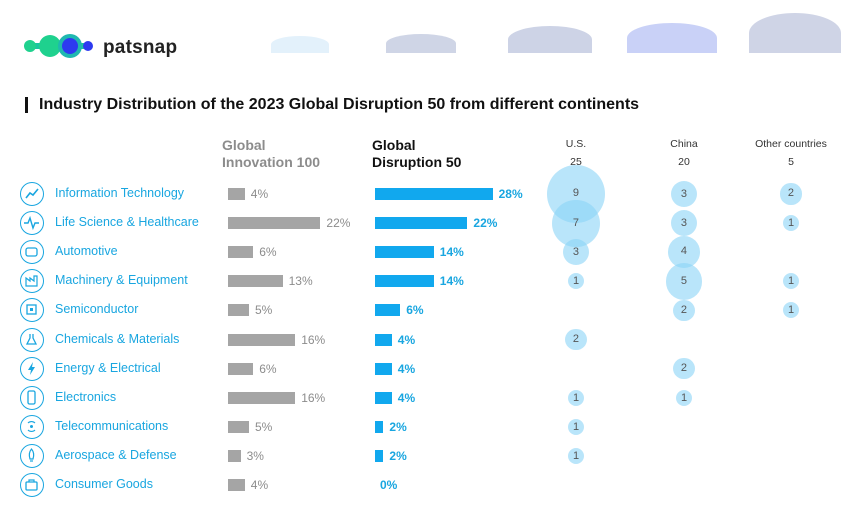 Image resolution: width=866 pixels, height=510 pixels. What do you see at coordinates (32, 252) in the screenshot?
I see `car-icon` at bounding box center [32, 252].